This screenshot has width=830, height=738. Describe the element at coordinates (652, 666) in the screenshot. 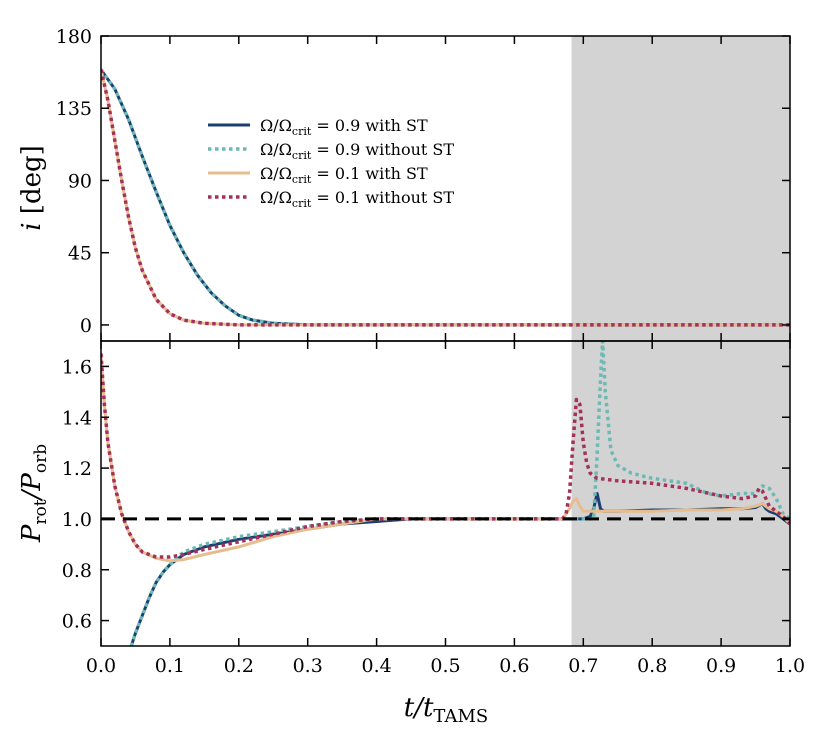

I see `xtick-label: 0.8` at that location.